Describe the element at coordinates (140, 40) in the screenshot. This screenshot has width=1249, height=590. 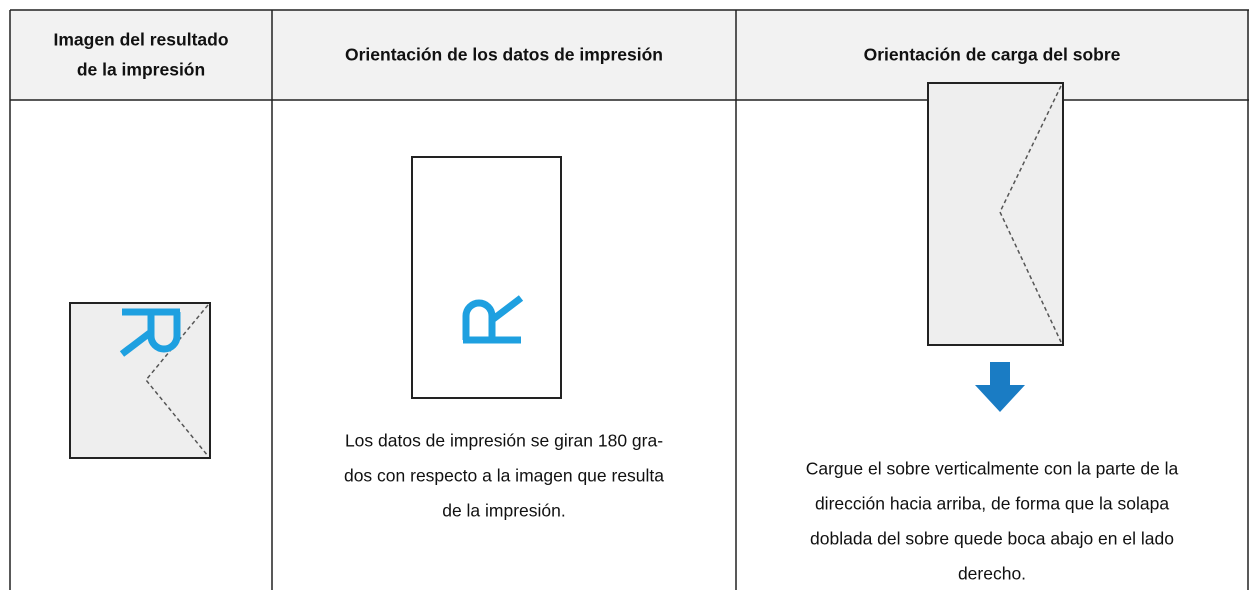
I see `header-text: Imagen del resultado` at that location.